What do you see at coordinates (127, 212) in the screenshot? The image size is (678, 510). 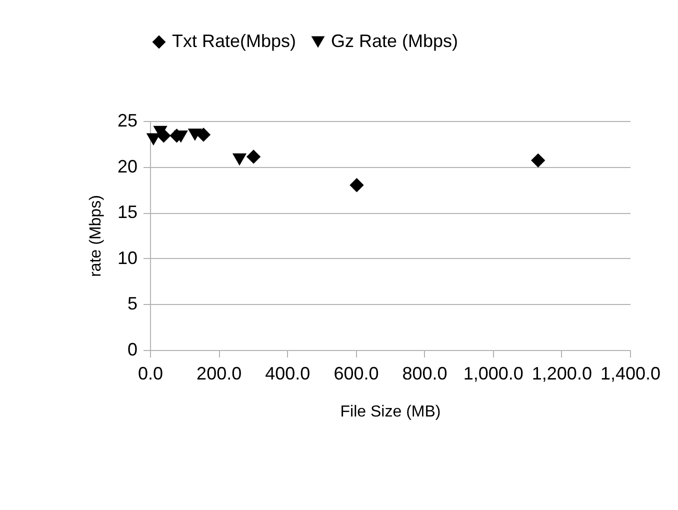 I see `y-tick-label: 15` at bounding box center [127, 212].